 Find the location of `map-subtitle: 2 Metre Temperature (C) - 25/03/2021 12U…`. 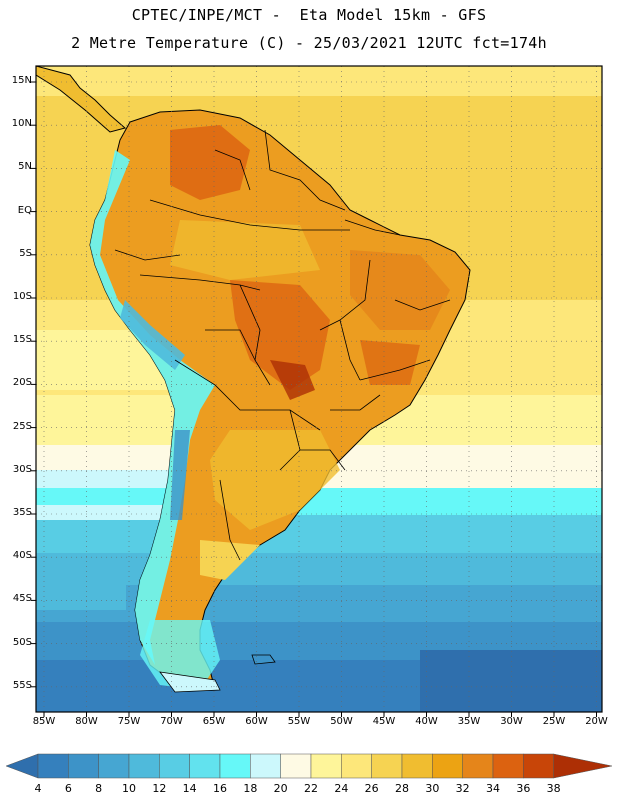

map-subtitle: 2 Metre Temperature (C) - 25/03/2021 12U… is located at coordinates (309, 43).